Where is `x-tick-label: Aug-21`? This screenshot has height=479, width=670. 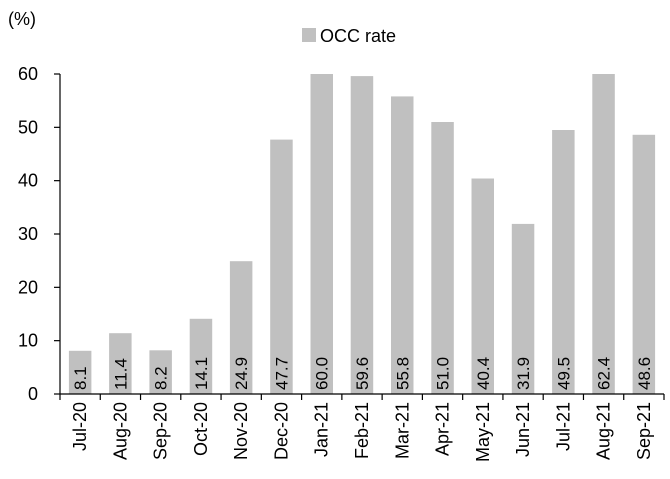
x-tick-label: Aug-21 is located at coordinates (604, 431).